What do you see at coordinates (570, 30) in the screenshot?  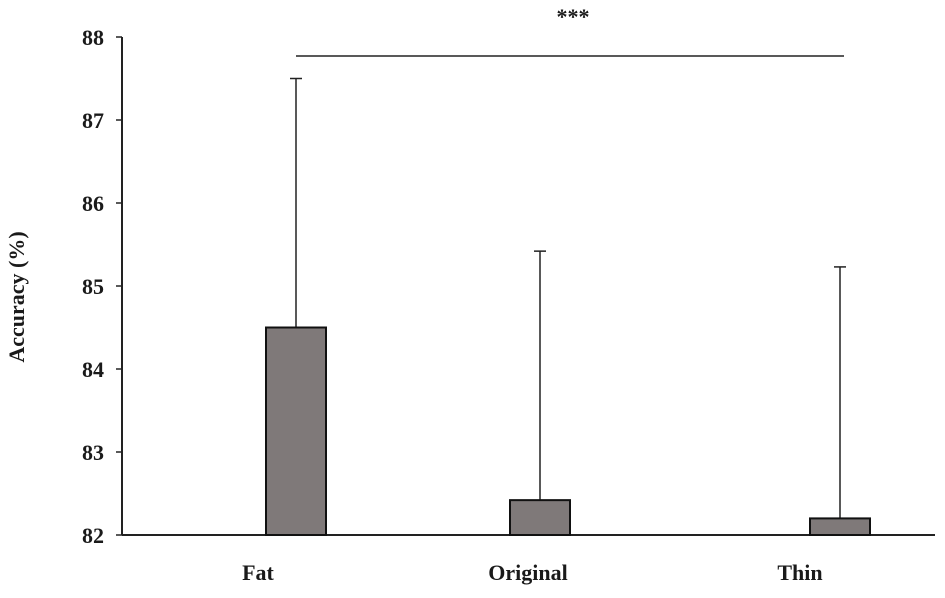 I see `significance-annotation: ***` at bounding box center [570, 30].